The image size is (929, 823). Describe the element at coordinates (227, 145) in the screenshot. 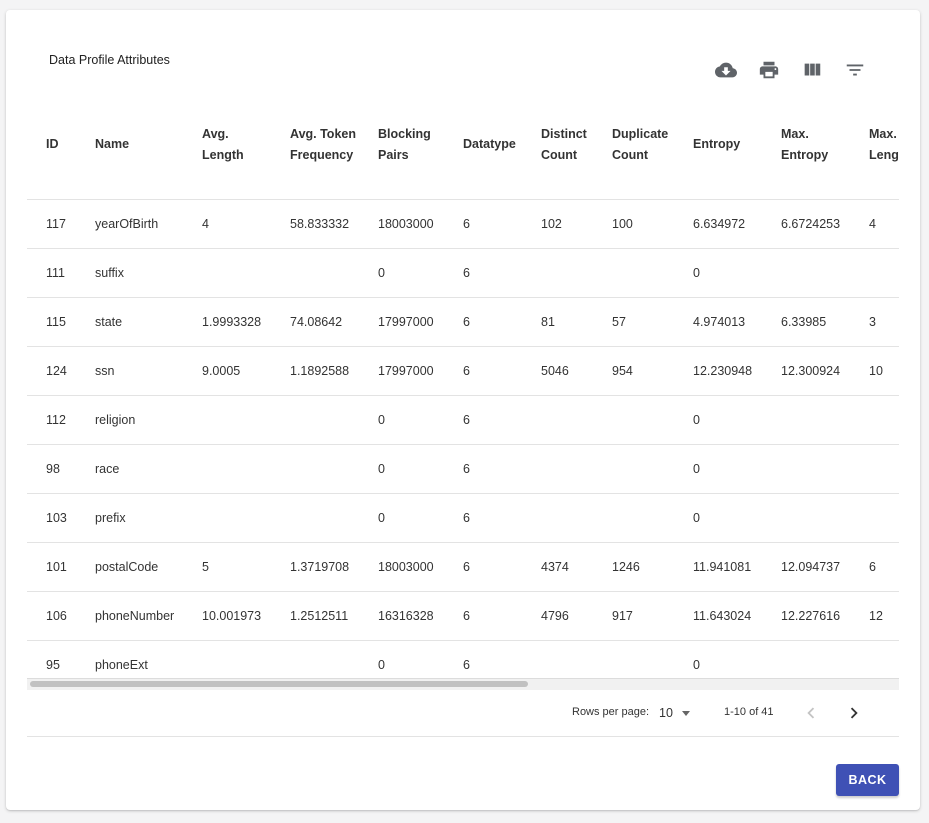

I see `column-header: Avg. Length` at that location.